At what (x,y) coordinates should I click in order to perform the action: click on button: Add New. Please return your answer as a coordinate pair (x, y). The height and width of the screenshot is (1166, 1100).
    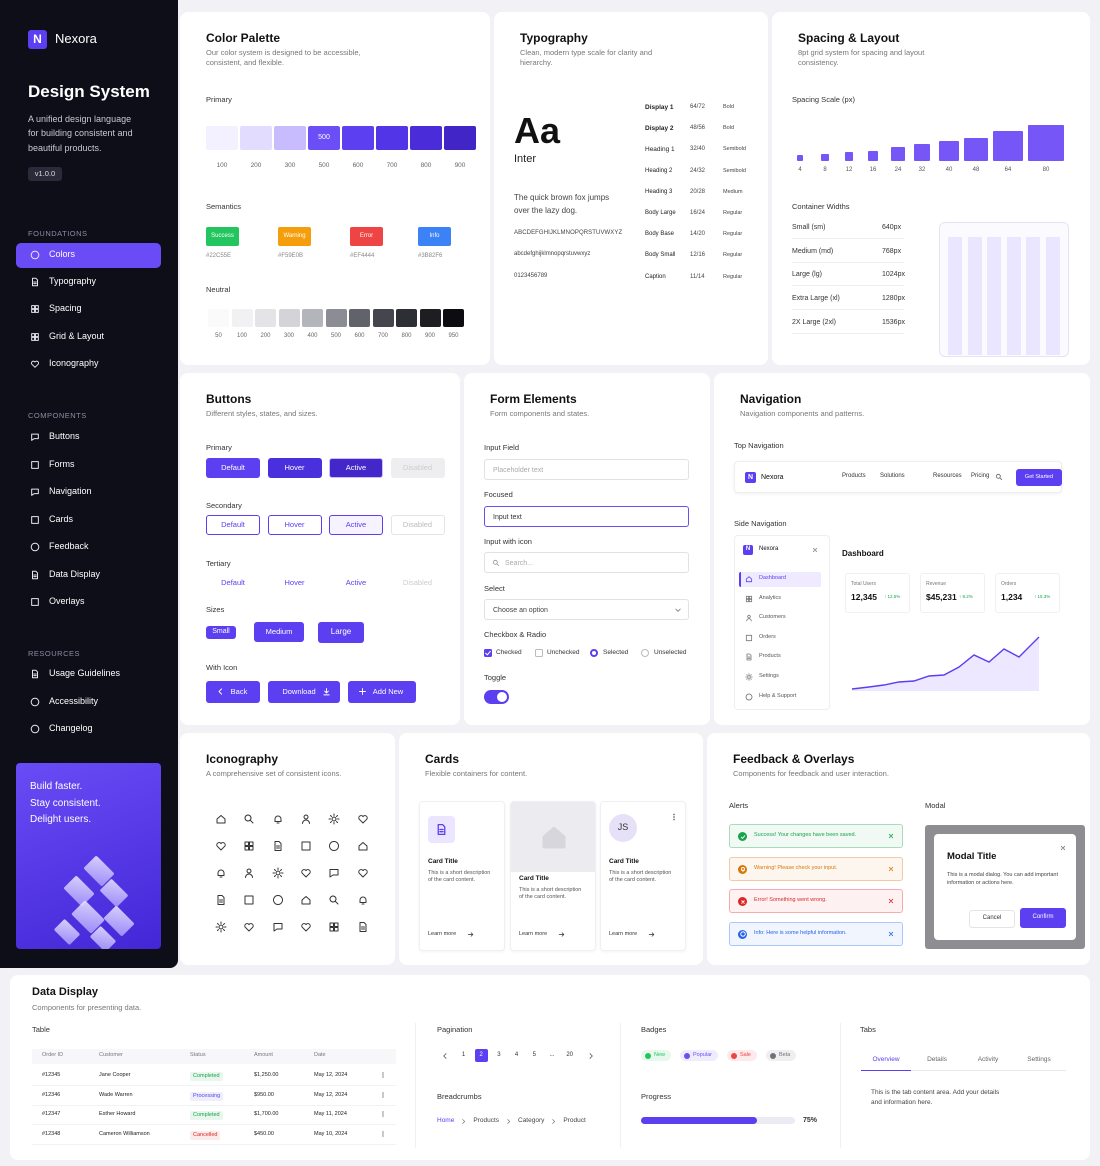
    Looking at the image, I should click on (382, 692).